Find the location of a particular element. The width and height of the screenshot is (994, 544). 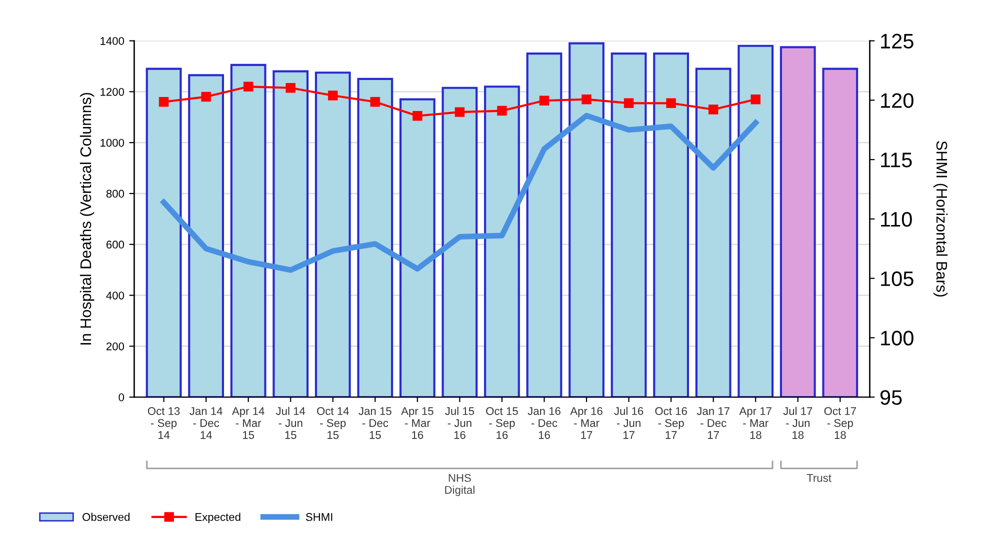

x-tick-label: Jan 17 - Dec 17 is located at coordinates (713, 423).